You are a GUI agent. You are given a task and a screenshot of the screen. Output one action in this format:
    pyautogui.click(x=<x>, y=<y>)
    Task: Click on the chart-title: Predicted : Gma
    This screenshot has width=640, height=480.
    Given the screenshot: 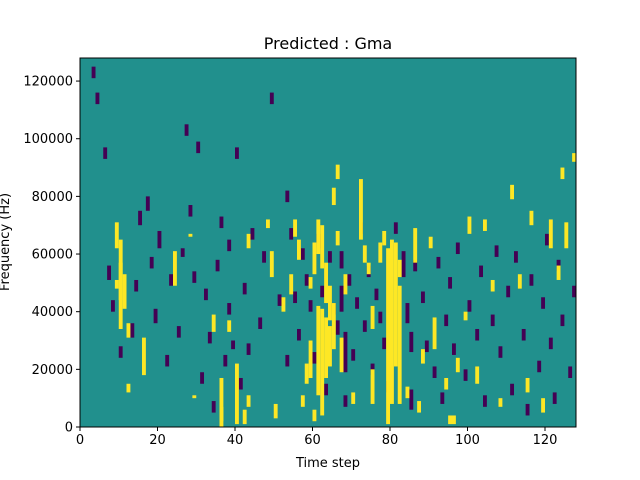 What is the action you would take?
    pyautogui.click(x=328, y=43)
    